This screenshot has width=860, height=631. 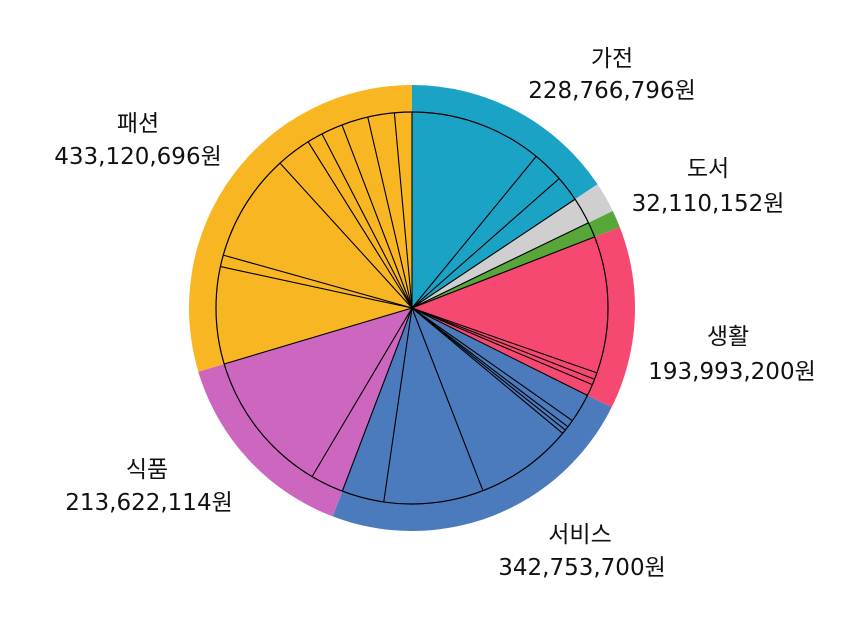 I want to click on slice-value-appliances: 228,766,796원, so click(x=611, y=91).